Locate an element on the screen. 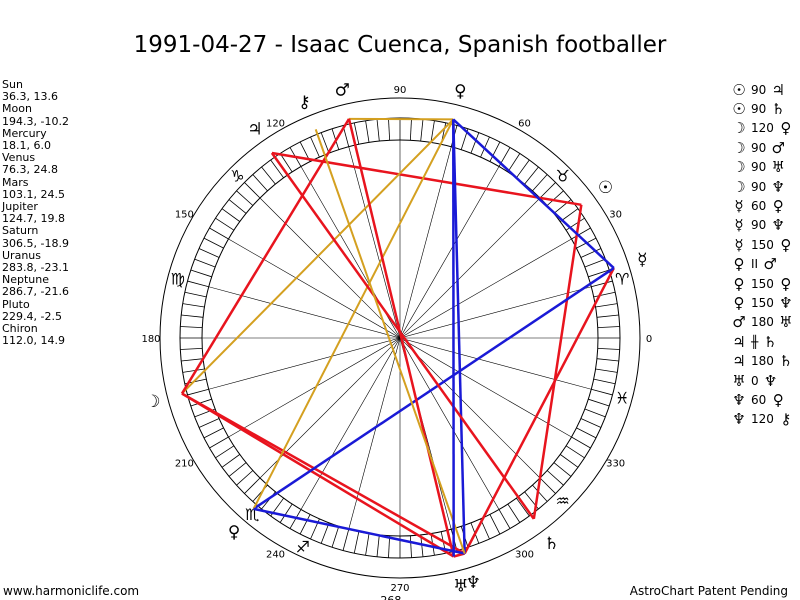 The width and height of the screenshot is (800, 600). degree-label: 90 is located at coordinates (400, 90).